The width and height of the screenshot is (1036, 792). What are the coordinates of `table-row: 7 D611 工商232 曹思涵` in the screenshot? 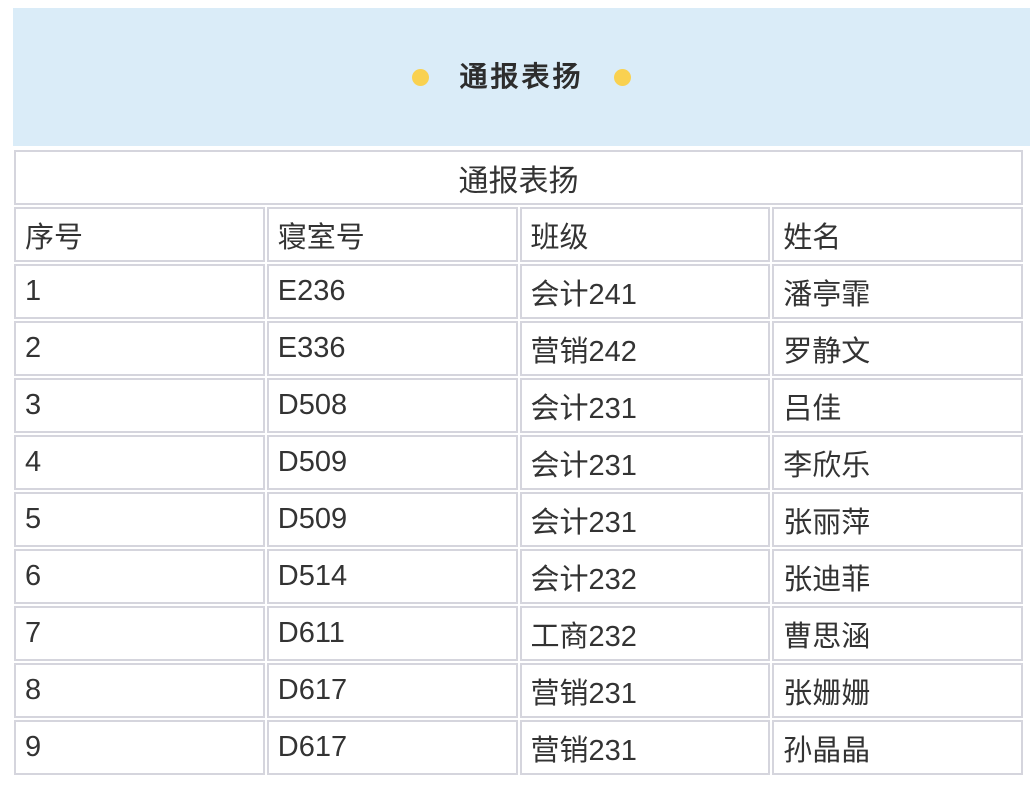 It's located at (518, 633).